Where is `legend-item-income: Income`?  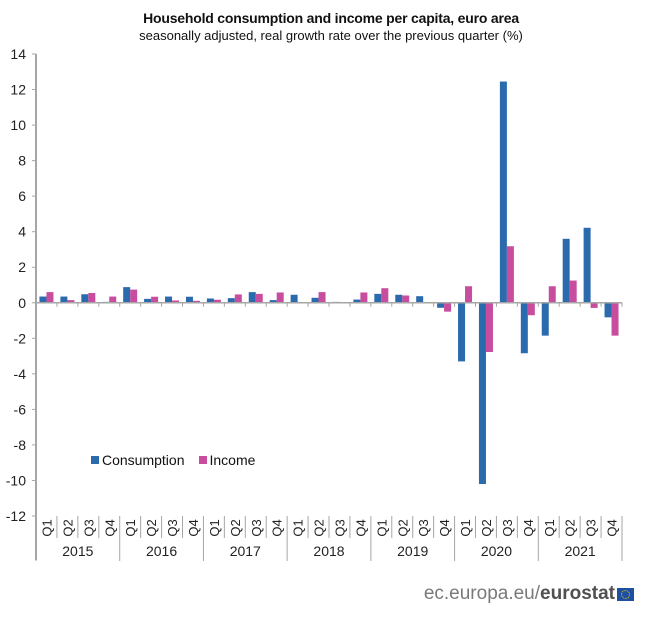
legend-item-income: Income is located at coordinates (227, 460).